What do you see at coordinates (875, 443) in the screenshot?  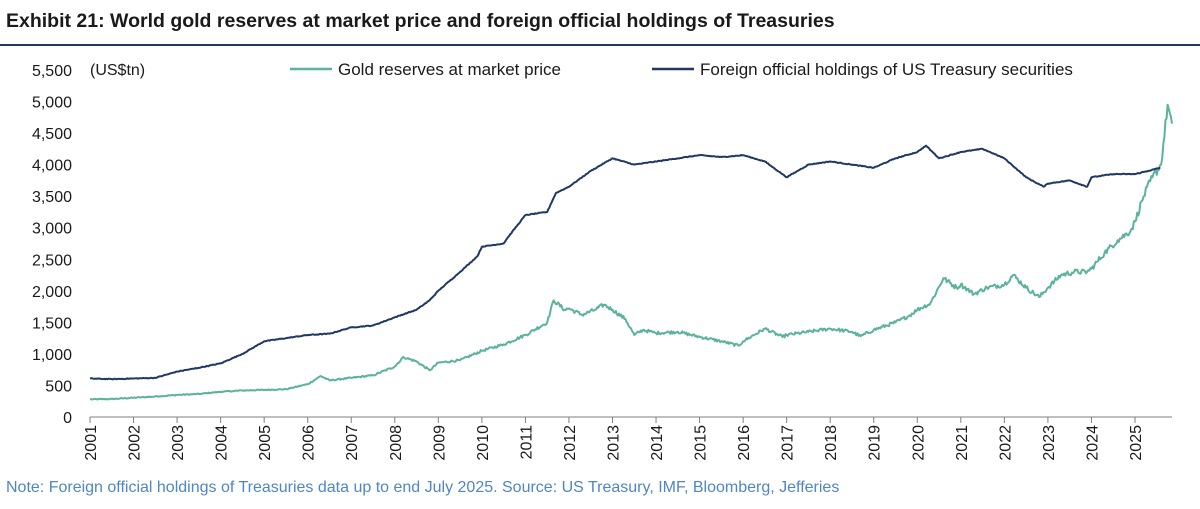 I see `x-tick-label: 2019` at bounding box center [875, 443].